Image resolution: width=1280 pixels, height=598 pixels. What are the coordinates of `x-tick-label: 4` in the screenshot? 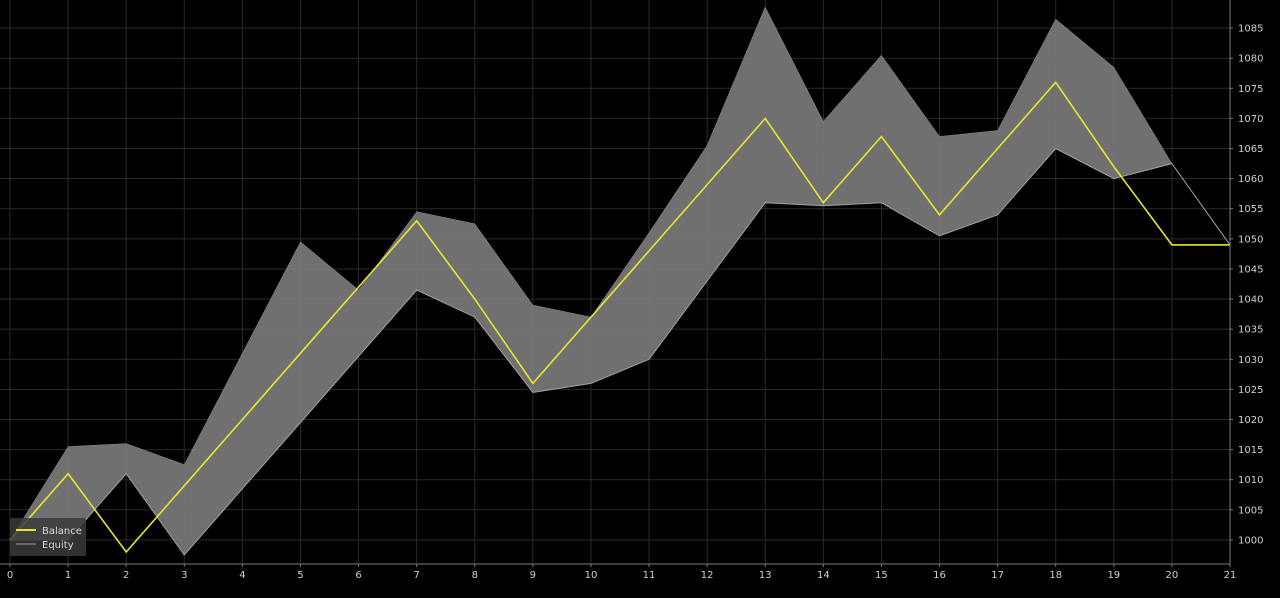 It's located at (242, 575).